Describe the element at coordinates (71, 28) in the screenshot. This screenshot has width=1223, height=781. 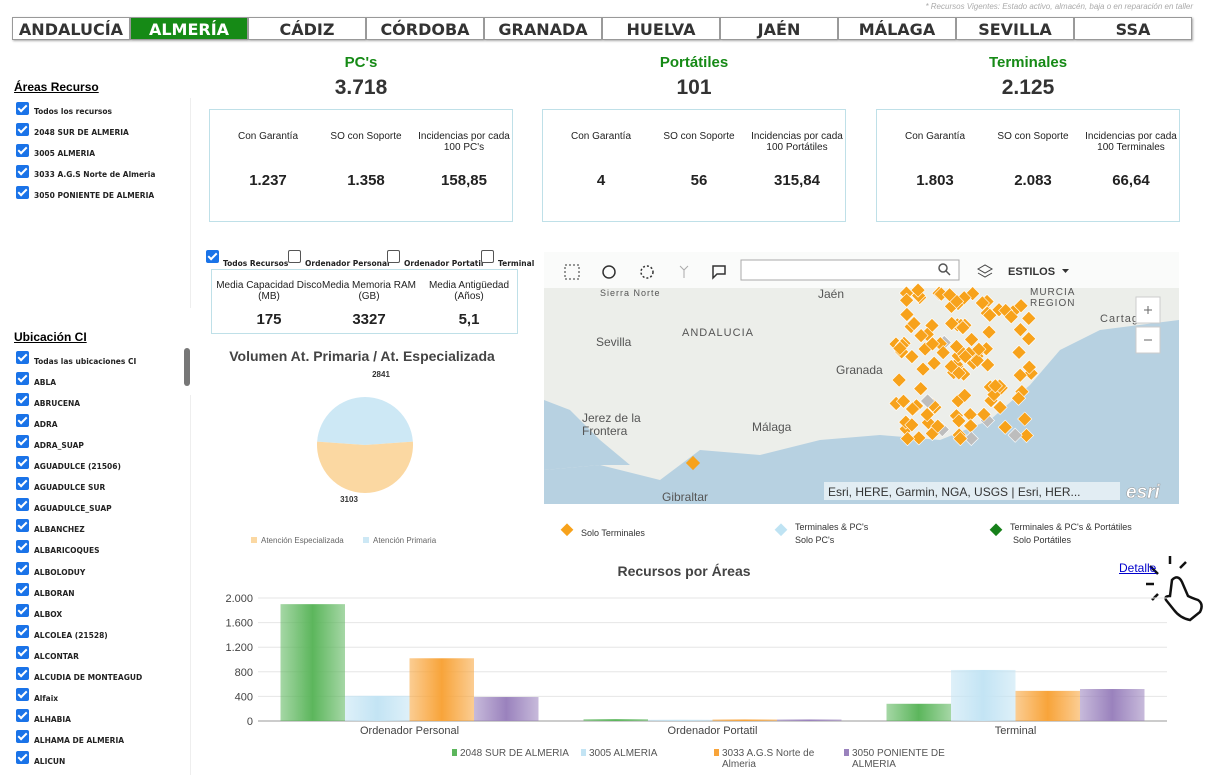
I see `nav-tab: ANDALUCÍA` at that location.